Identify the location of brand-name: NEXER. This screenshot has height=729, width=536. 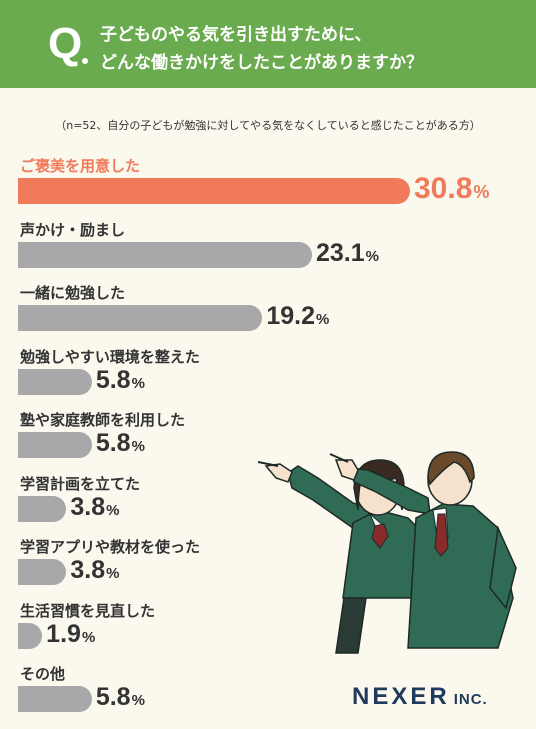
(401, 696).